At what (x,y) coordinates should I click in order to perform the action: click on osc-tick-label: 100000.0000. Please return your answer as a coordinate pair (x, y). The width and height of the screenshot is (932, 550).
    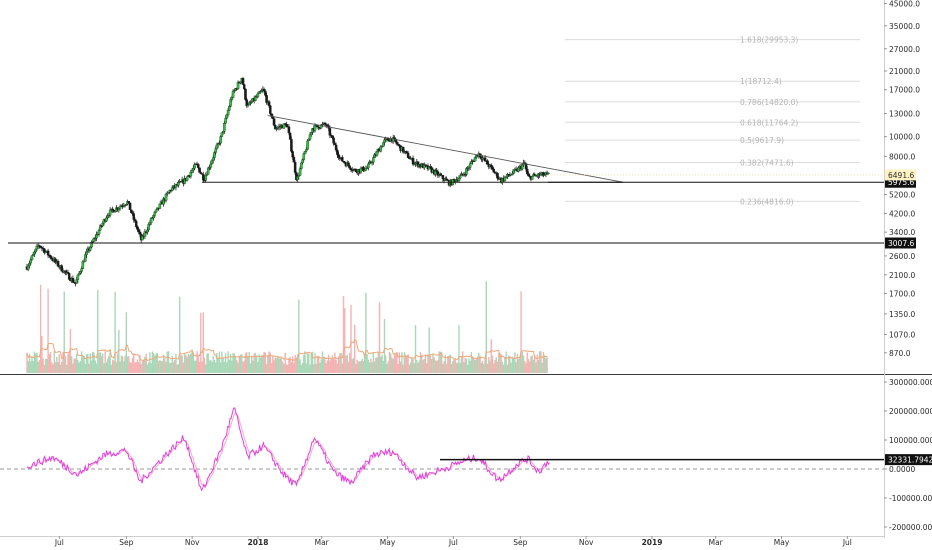
    Looking at the image, I should click on (910, 440).